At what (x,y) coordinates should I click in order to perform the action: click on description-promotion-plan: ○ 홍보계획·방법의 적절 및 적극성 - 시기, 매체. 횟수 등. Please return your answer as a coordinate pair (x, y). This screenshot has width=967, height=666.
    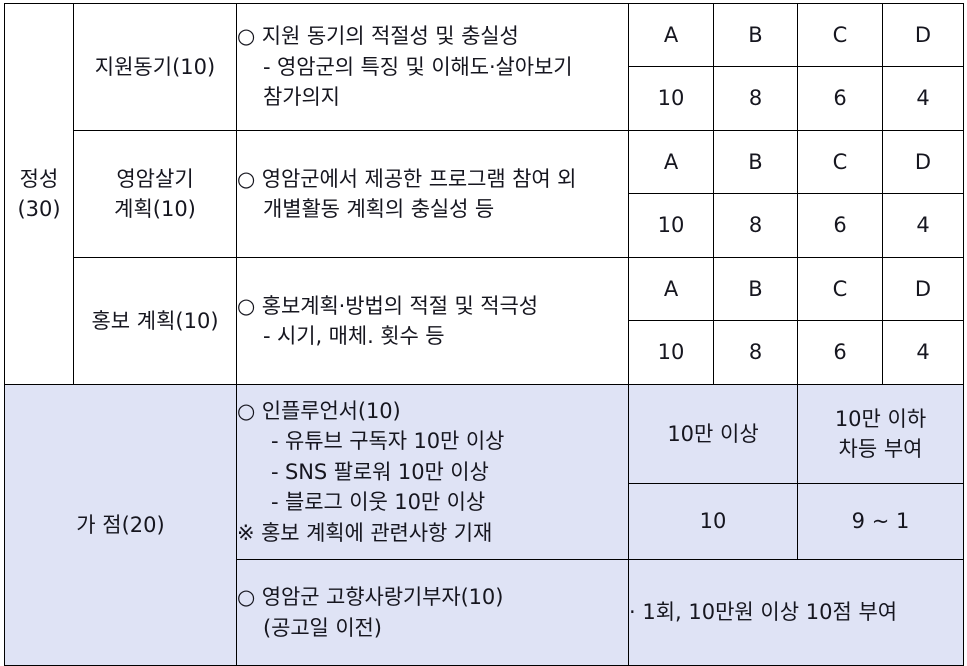
    Looking at the image, I should click on (432, 321).